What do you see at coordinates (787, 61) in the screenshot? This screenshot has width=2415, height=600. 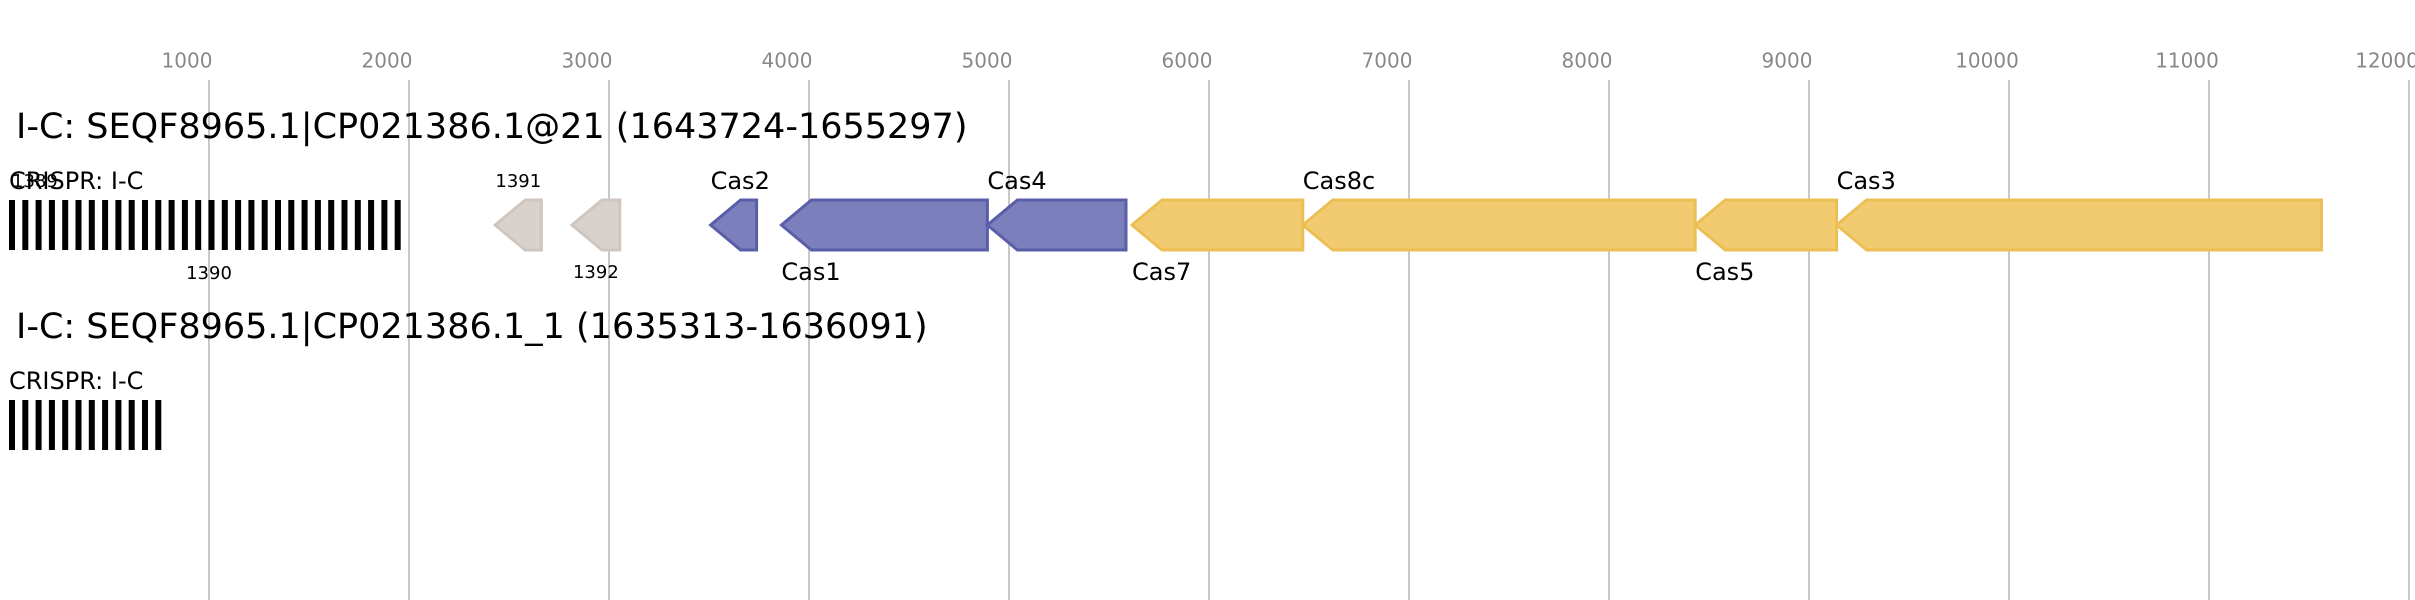 I see `tick-label: 4000` at bounding box center [787, 61].